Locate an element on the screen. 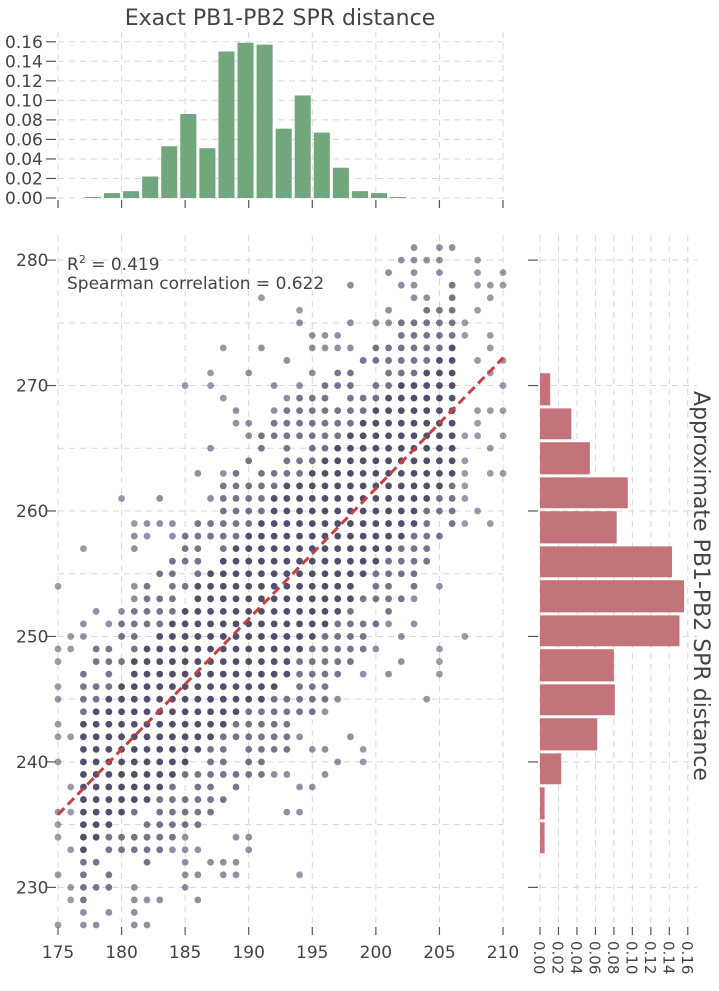 The width and height of the screenshot is (719, 991). right-x-tick-label: 0.10 is located at coordinates (631, 957).